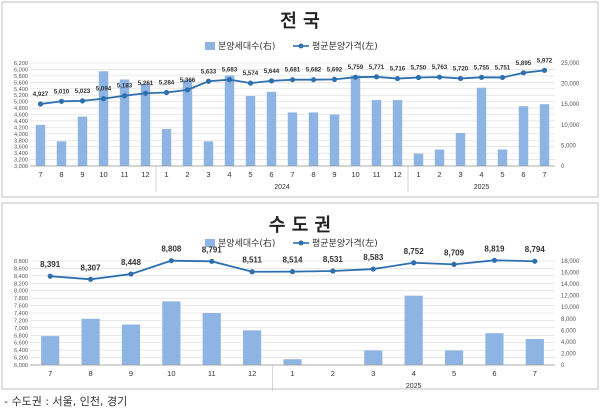 This screenshot has height=409, width=600. What do you see at coordinates (252, 260) in the screenshot?
I see `cap-line-data-label: 8,511` at bounding box center [252, 260].